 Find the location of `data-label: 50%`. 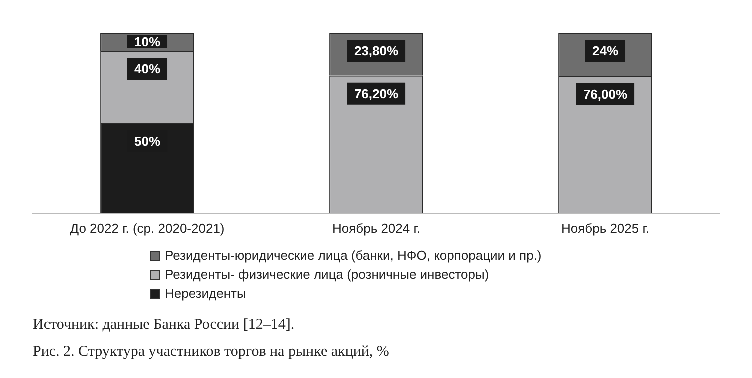

data-label: 50% is located at coordinates (147, 141).